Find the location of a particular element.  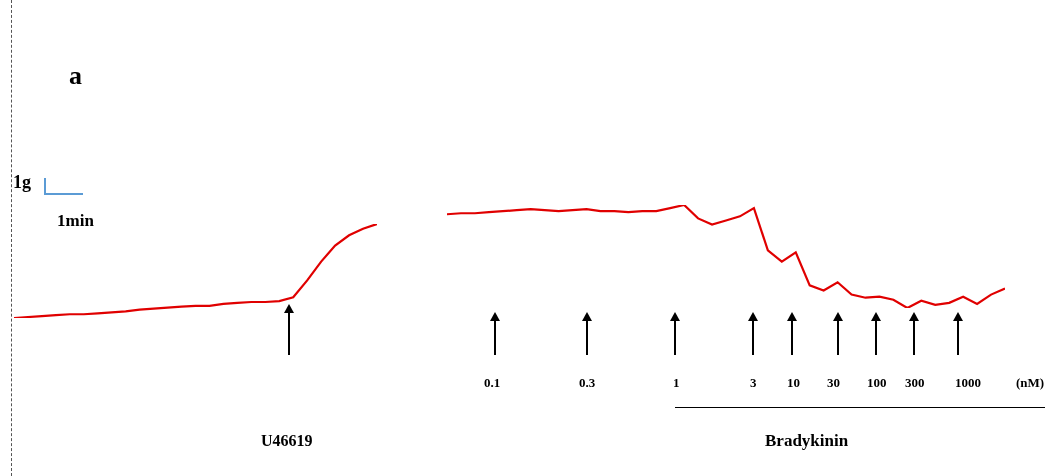

text: 0.3 is located at coordinates (587, 382).